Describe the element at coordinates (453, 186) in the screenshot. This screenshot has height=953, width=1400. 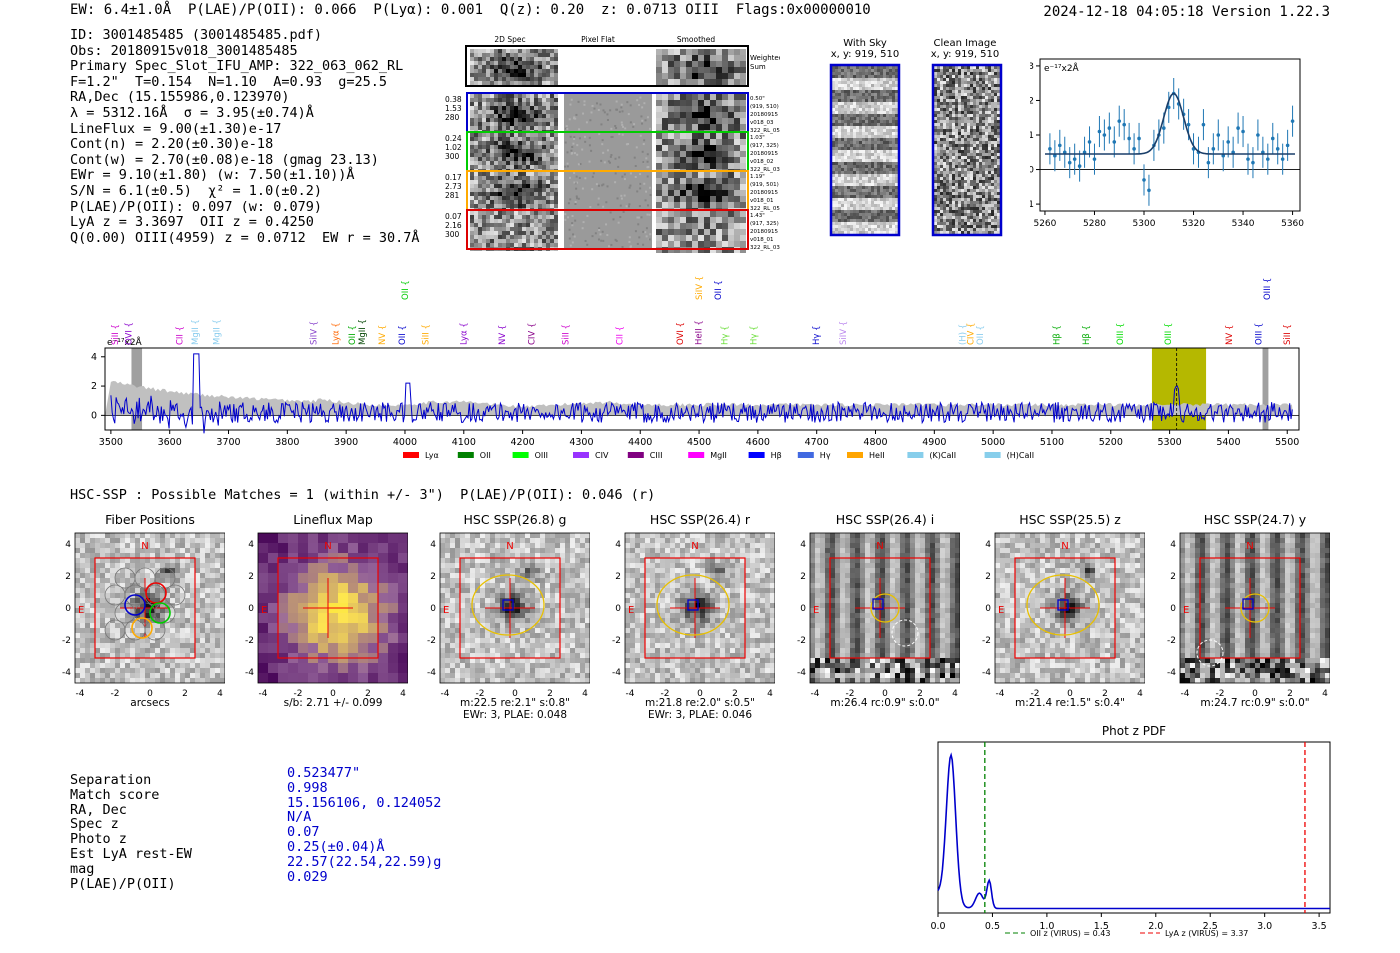
I see `cutout-row-stat: 2.73` at that location.